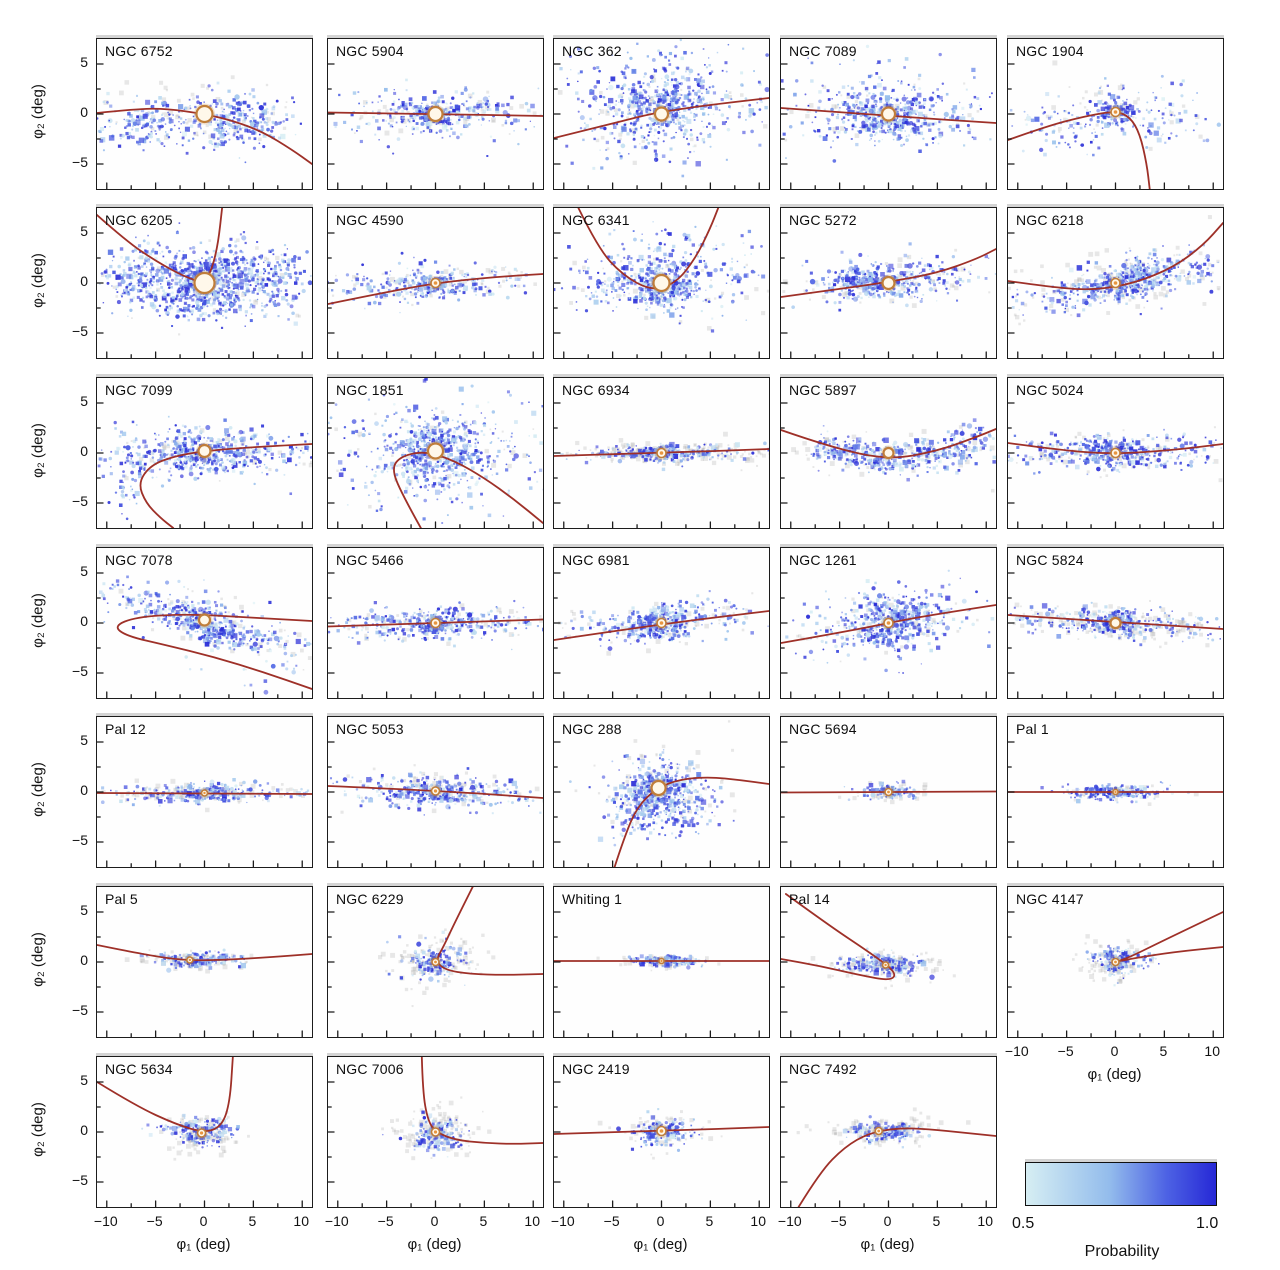  I want to click on panel-ngc-5272: NGC 5272, so click(888, 283).